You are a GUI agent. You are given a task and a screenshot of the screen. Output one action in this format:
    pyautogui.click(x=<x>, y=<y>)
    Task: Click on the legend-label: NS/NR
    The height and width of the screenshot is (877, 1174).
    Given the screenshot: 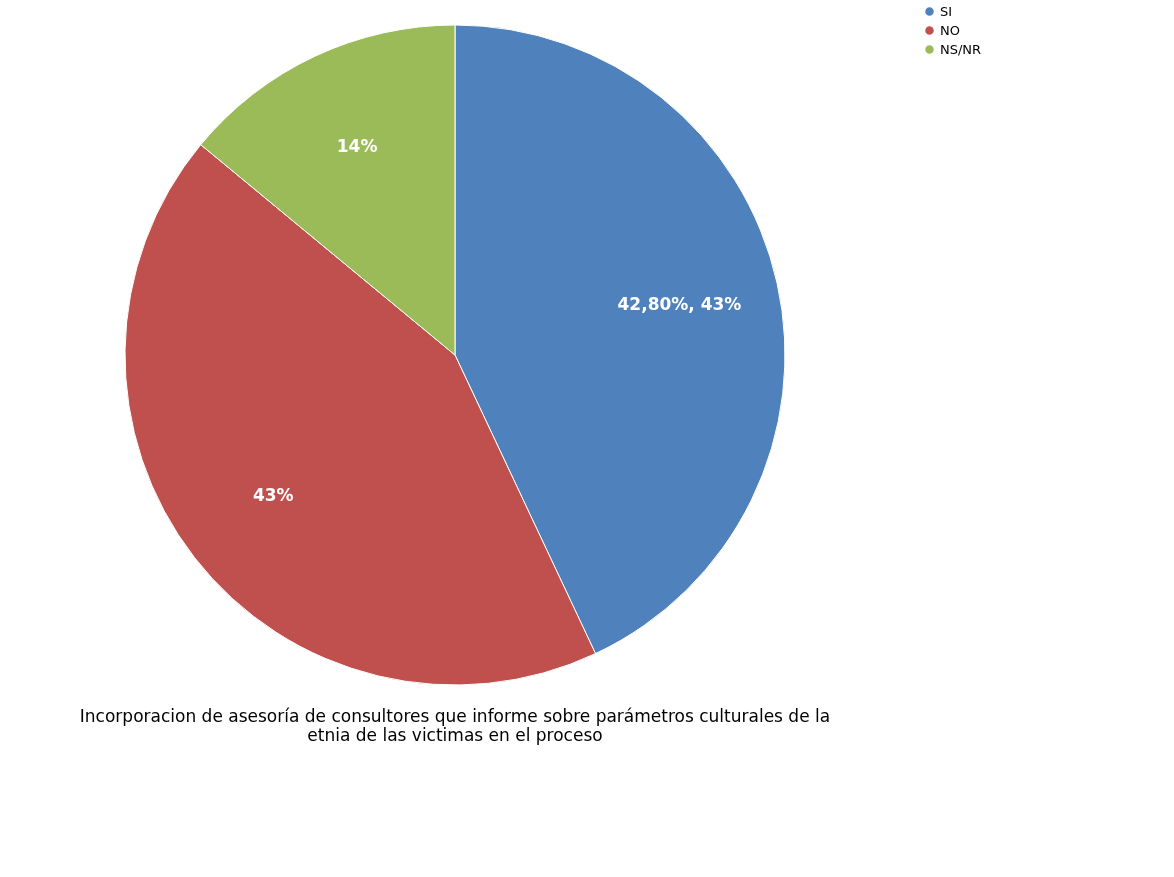 What is the action you would take?
    pyautogui.click(x=961, y=49)
    